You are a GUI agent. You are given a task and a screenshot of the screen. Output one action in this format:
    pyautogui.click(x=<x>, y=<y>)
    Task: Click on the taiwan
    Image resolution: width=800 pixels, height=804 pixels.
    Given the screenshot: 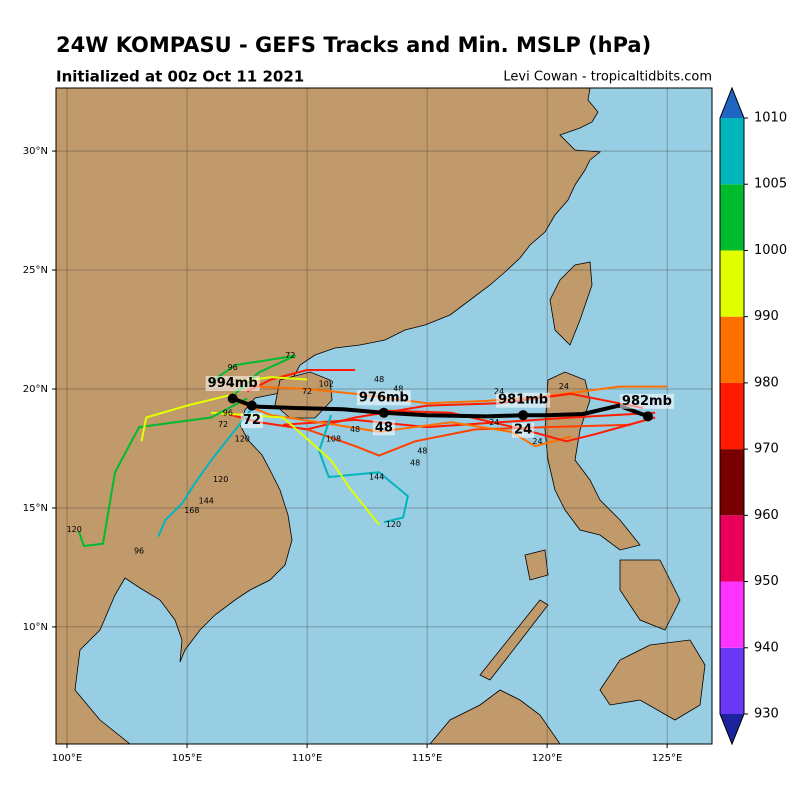 What is the action you would take?
    pyautogui.click(x=571, y=303)
    